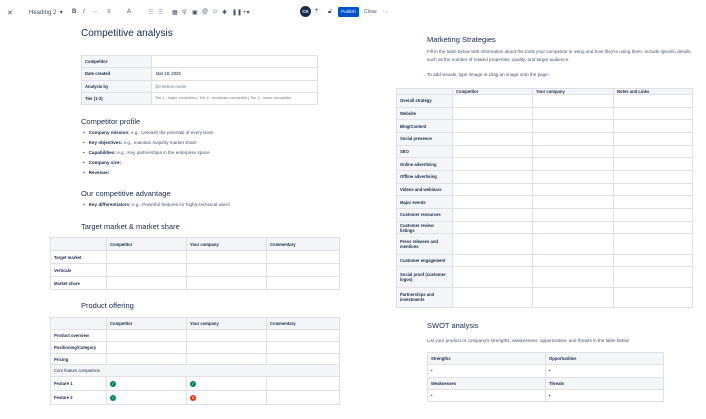 Image resolution: width=706 pixels, height=419 pixels. Describe the element at coordinates (195, 384) in the screenshot. I see `table-row: Feature 1 ✓ ✓` at that location.